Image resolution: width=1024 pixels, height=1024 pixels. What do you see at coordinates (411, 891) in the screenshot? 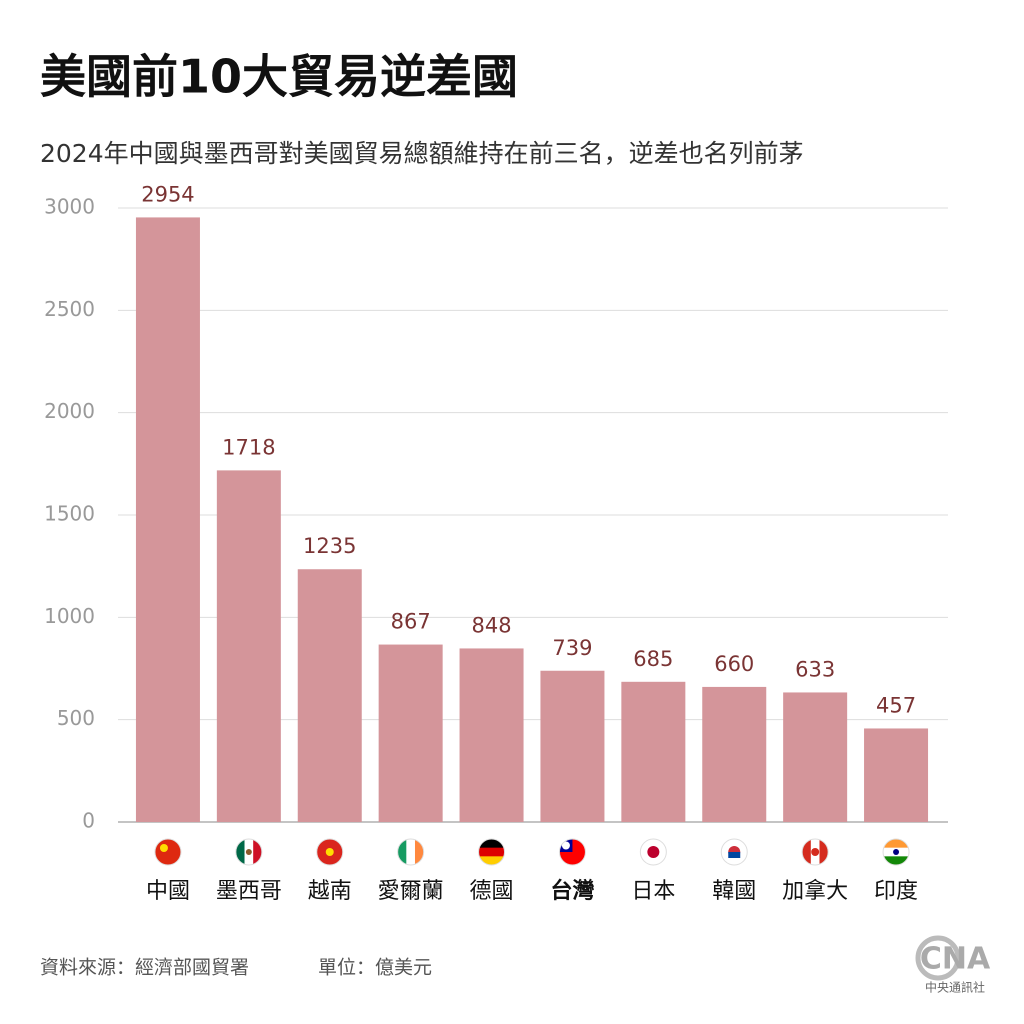
I see `x-tick-label: 愛爾蘭` at bounding box center [411, 891].